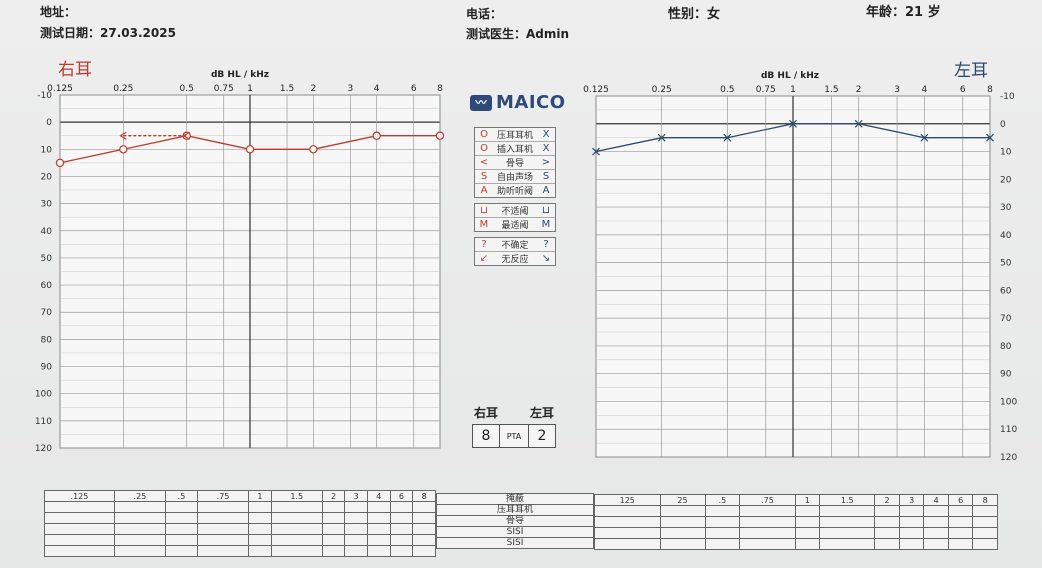  What do you see at coordinates (627, 500) in the screenshot?
I see `freq-header-cell: 125` at bounding box center [627, 500].